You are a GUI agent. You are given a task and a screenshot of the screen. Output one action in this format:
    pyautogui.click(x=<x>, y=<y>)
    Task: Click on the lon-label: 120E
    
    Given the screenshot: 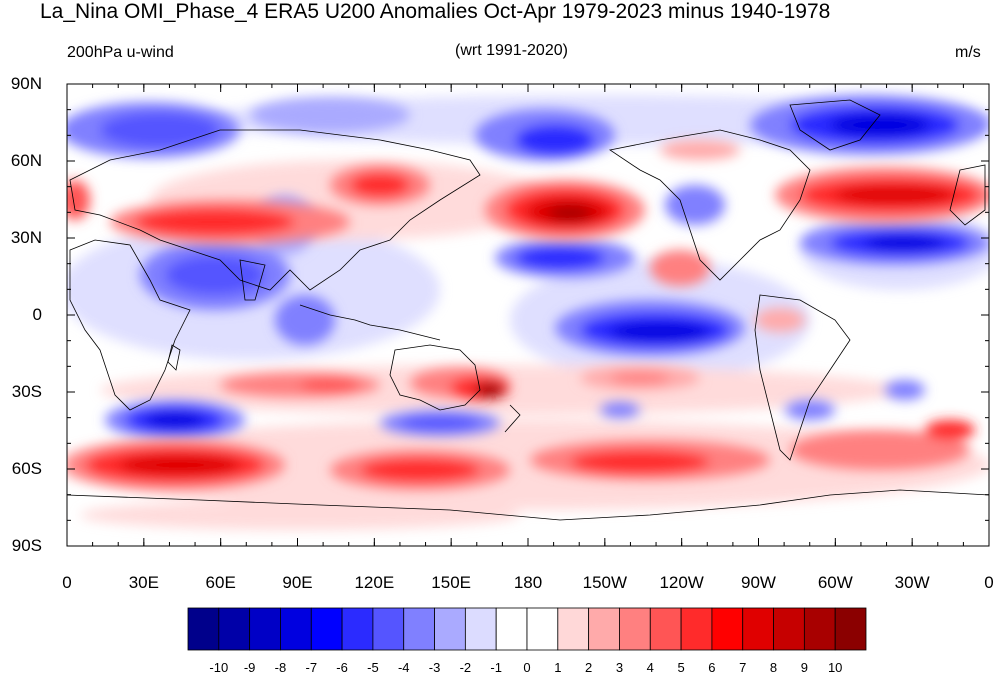 What is the action you would take?
    pyautogui.click(x=374, y=582)
    